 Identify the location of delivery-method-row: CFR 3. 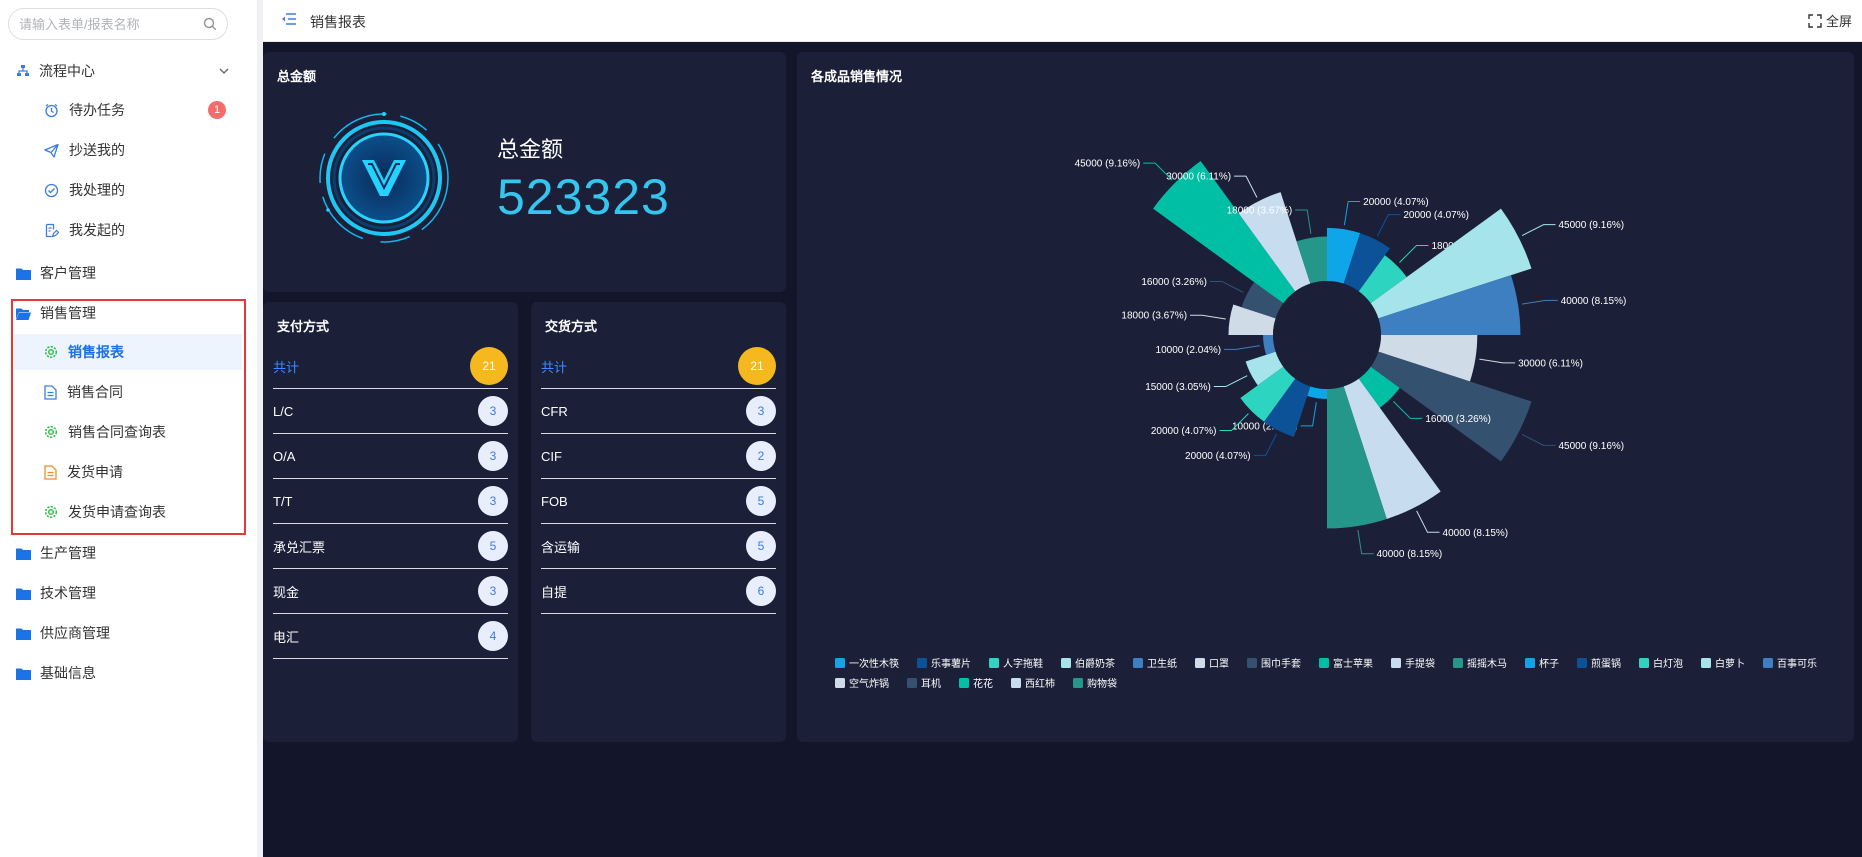
(658, 411).